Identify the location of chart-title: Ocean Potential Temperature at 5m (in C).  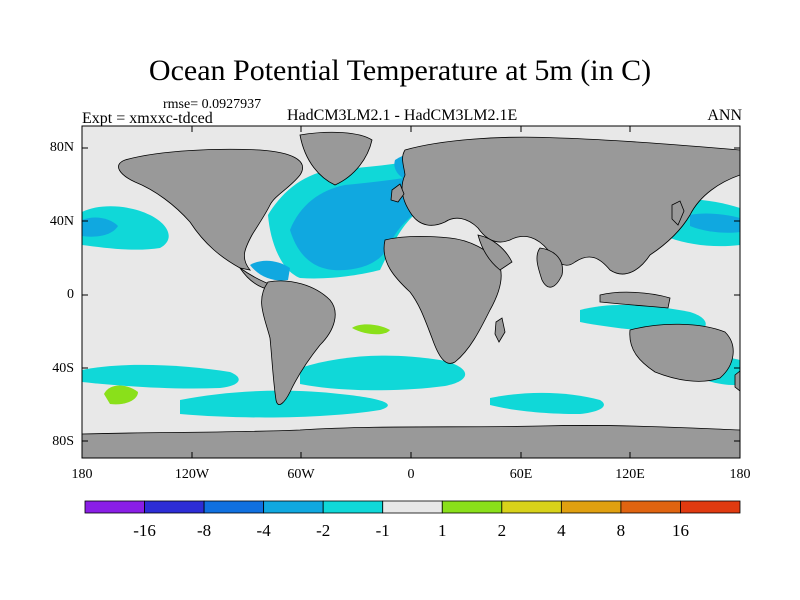
(400, 70).